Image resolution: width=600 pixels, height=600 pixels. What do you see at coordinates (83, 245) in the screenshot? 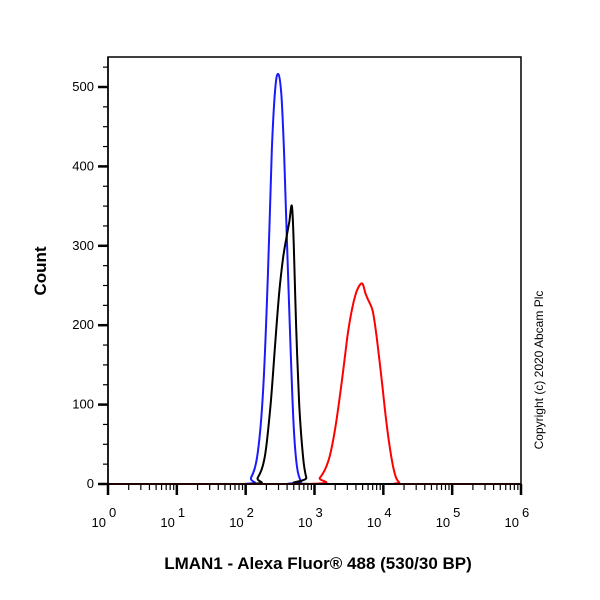
I see `y-tick-label: 300` at bounding box center [83, 245].